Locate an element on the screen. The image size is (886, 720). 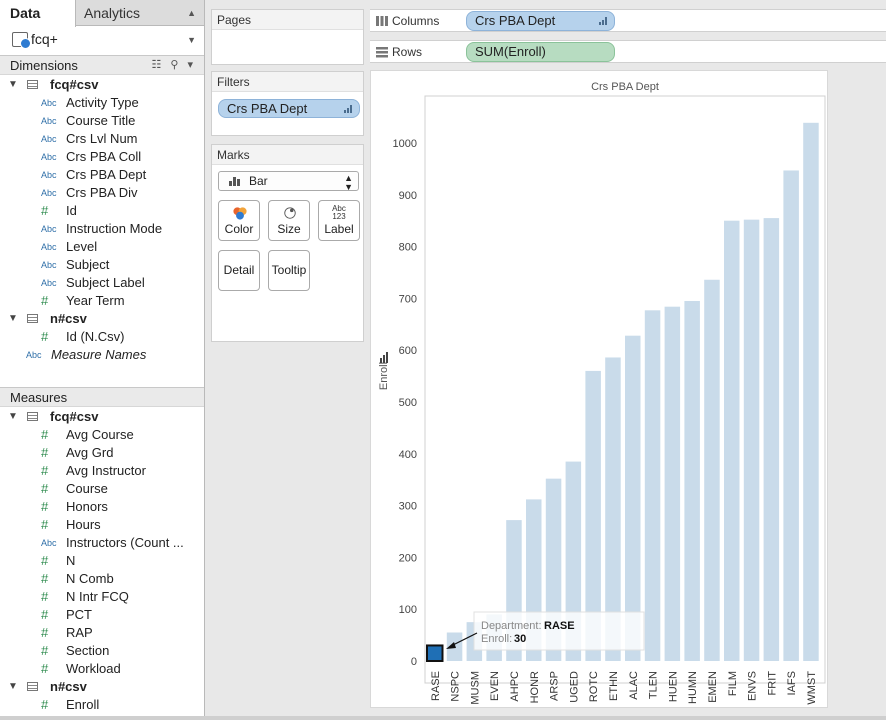
field-label: Workload is located at coordinates (93, 668).